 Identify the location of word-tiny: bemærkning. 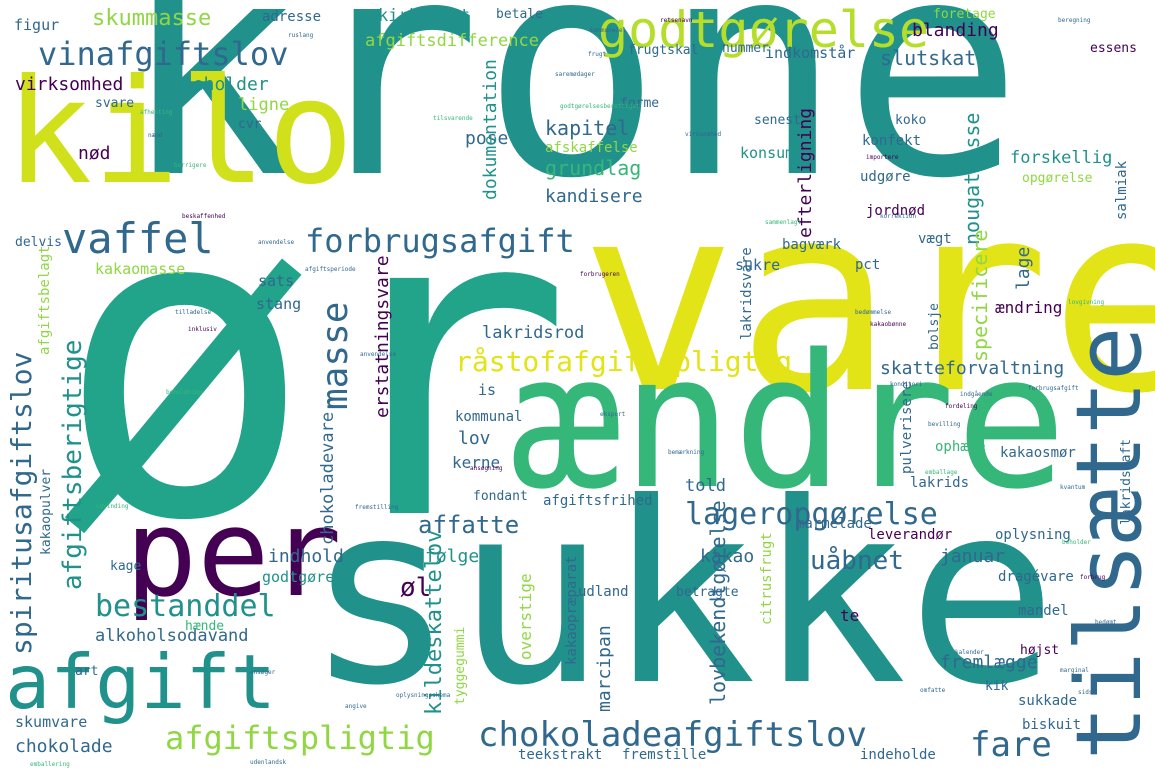
(686, 452).